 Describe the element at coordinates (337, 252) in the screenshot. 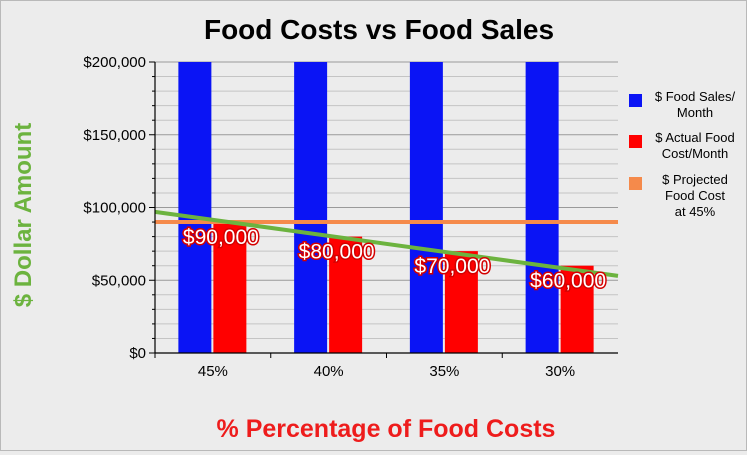

I see `data-label: $80,000` at that location.